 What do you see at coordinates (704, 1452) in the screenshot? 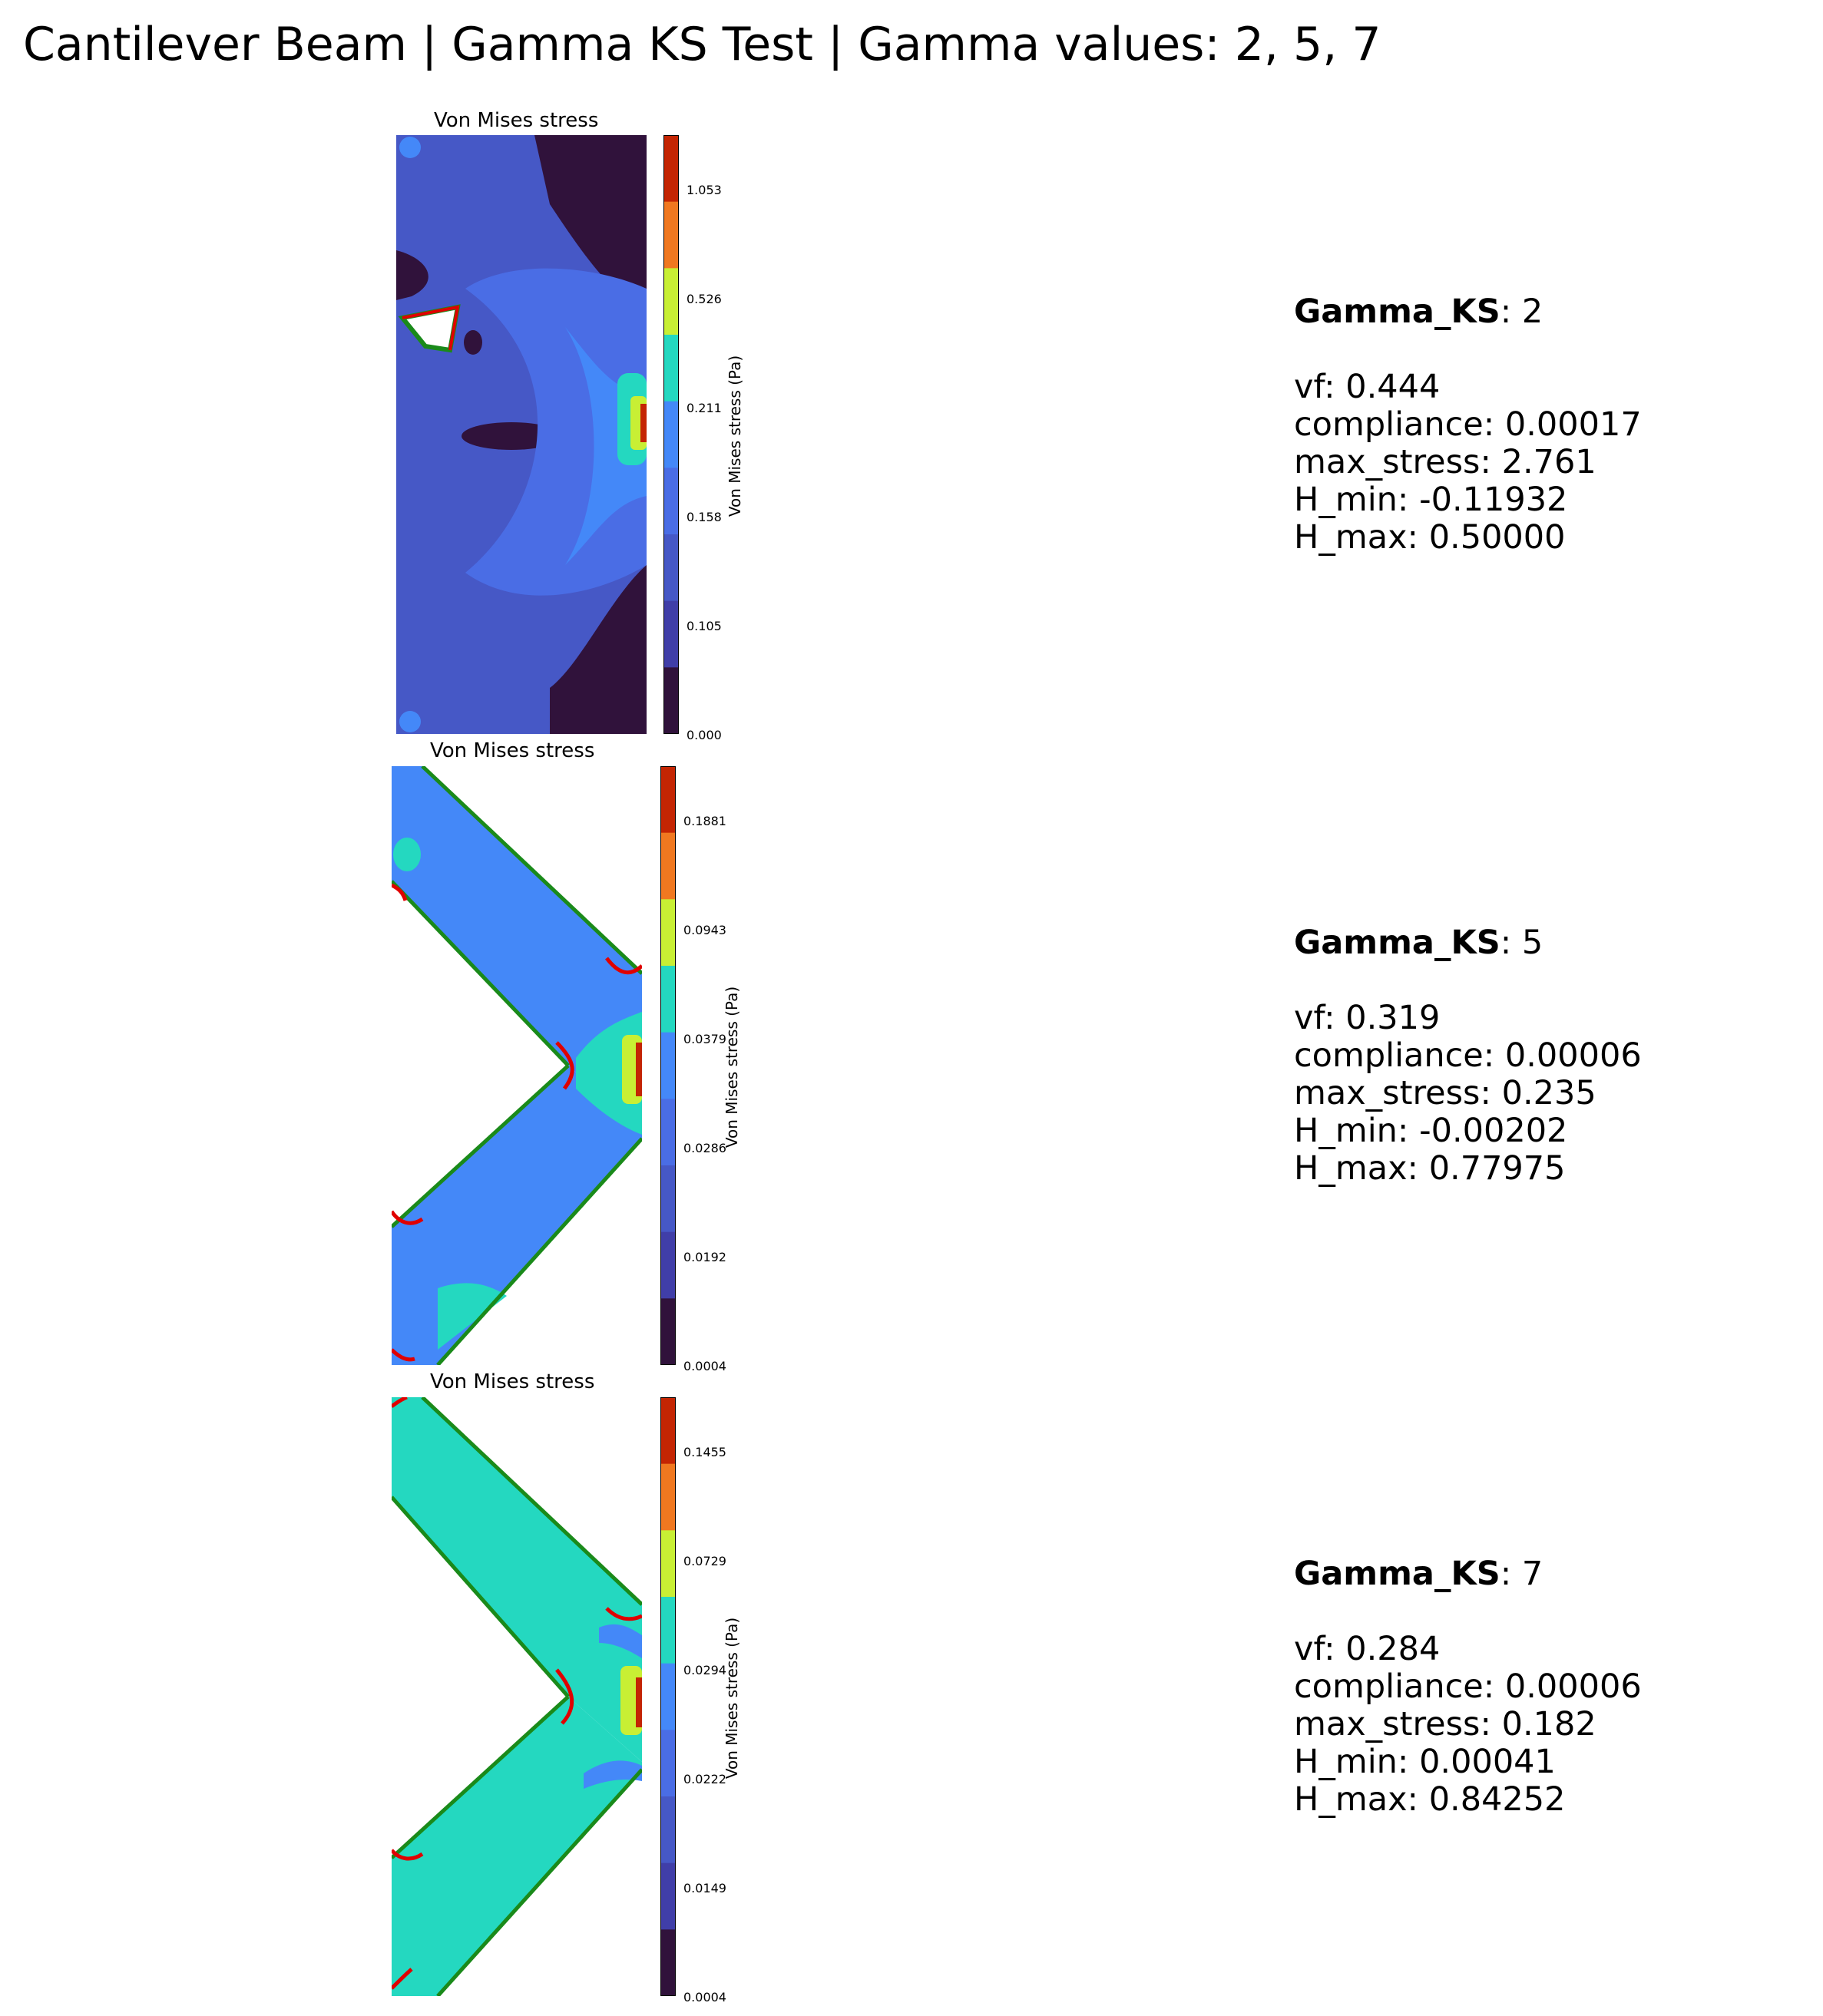
I see `colorbar-tick-label: 0.1455` at bounding box center [704, 1452].